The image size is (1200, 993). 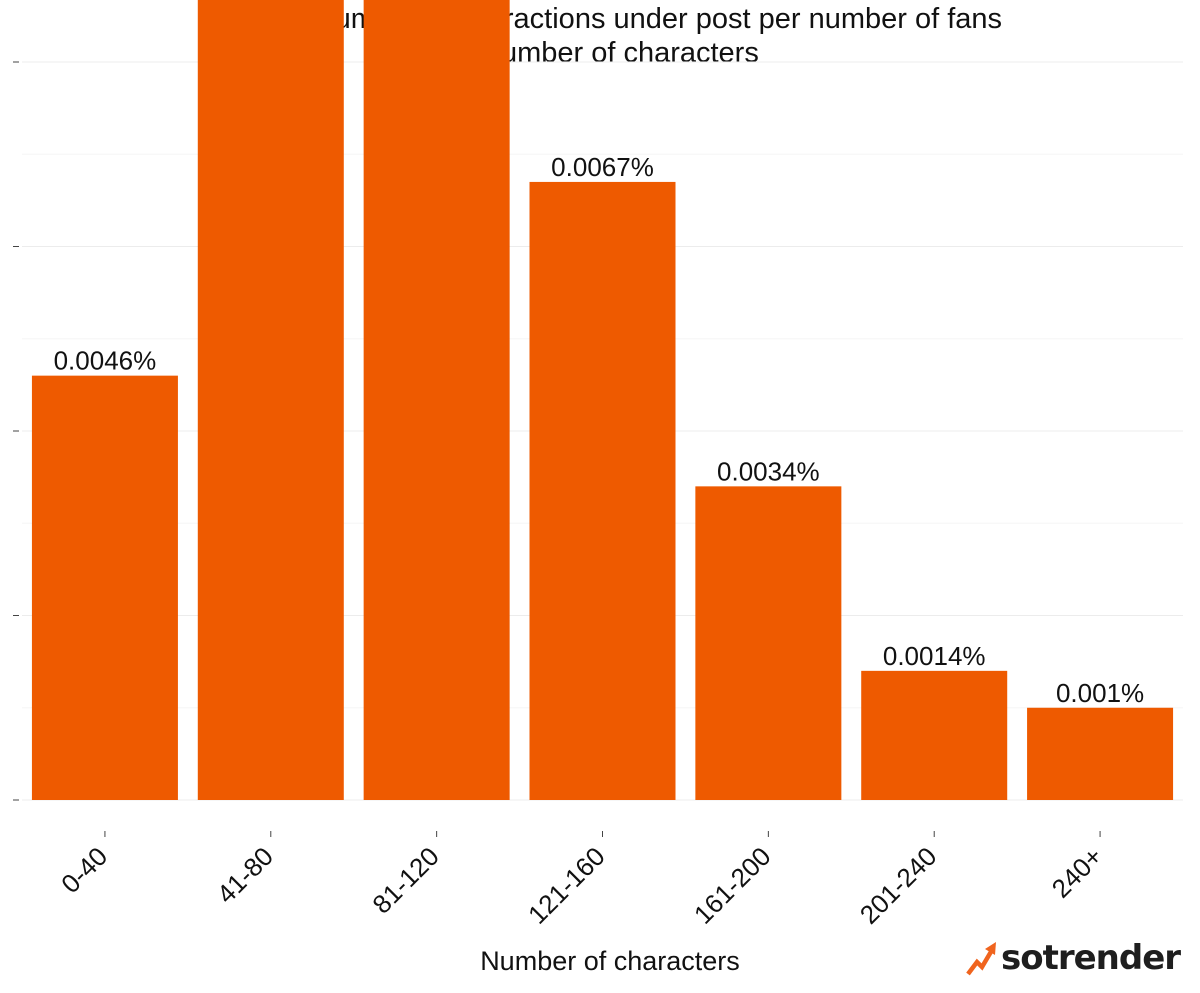 I want to click on bar-240+, so click(x=1100, y=753).